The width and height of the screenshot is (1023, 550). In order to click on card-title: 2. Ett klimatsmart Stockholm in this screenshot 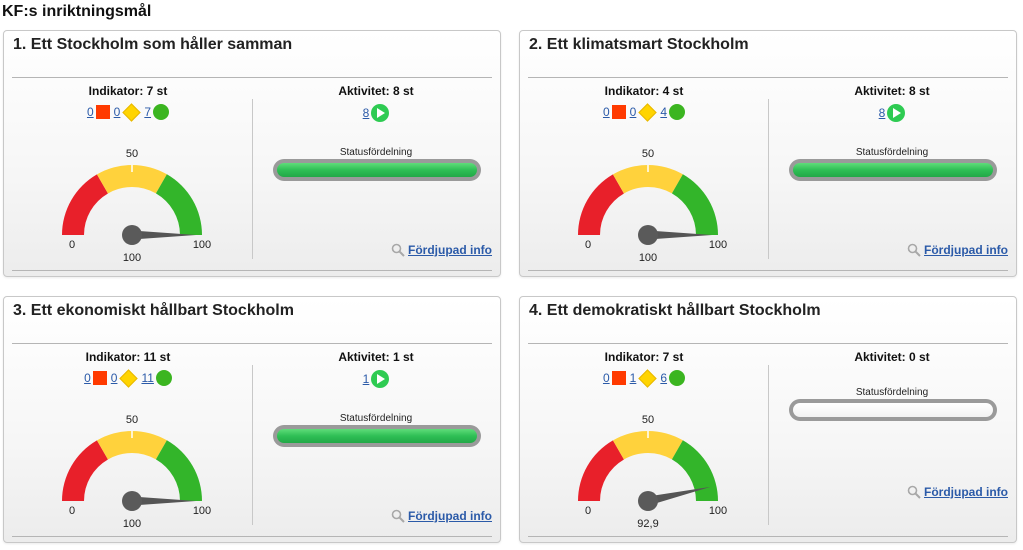, I will do `click(639, 44)`.